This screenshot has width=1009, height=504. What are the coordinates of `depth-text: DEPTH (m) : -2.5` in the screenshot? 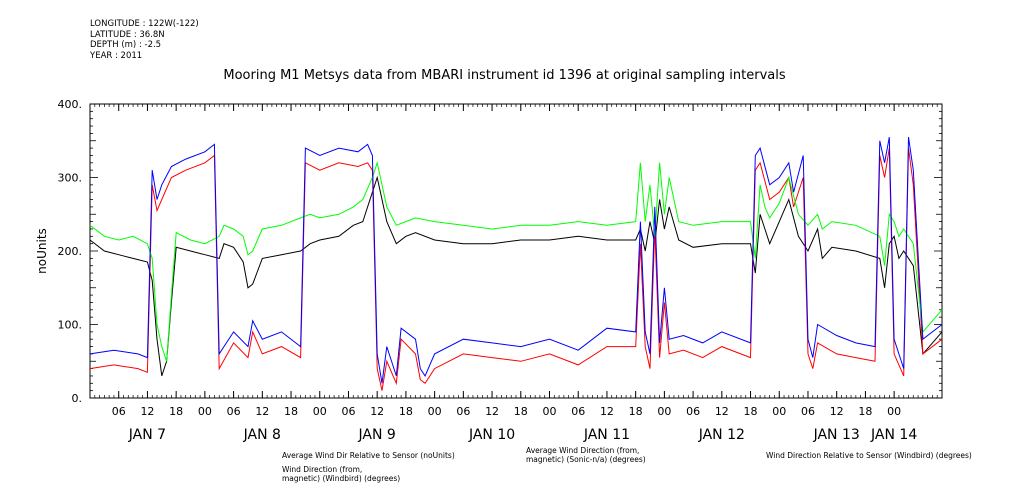 It's located at (126, 45).